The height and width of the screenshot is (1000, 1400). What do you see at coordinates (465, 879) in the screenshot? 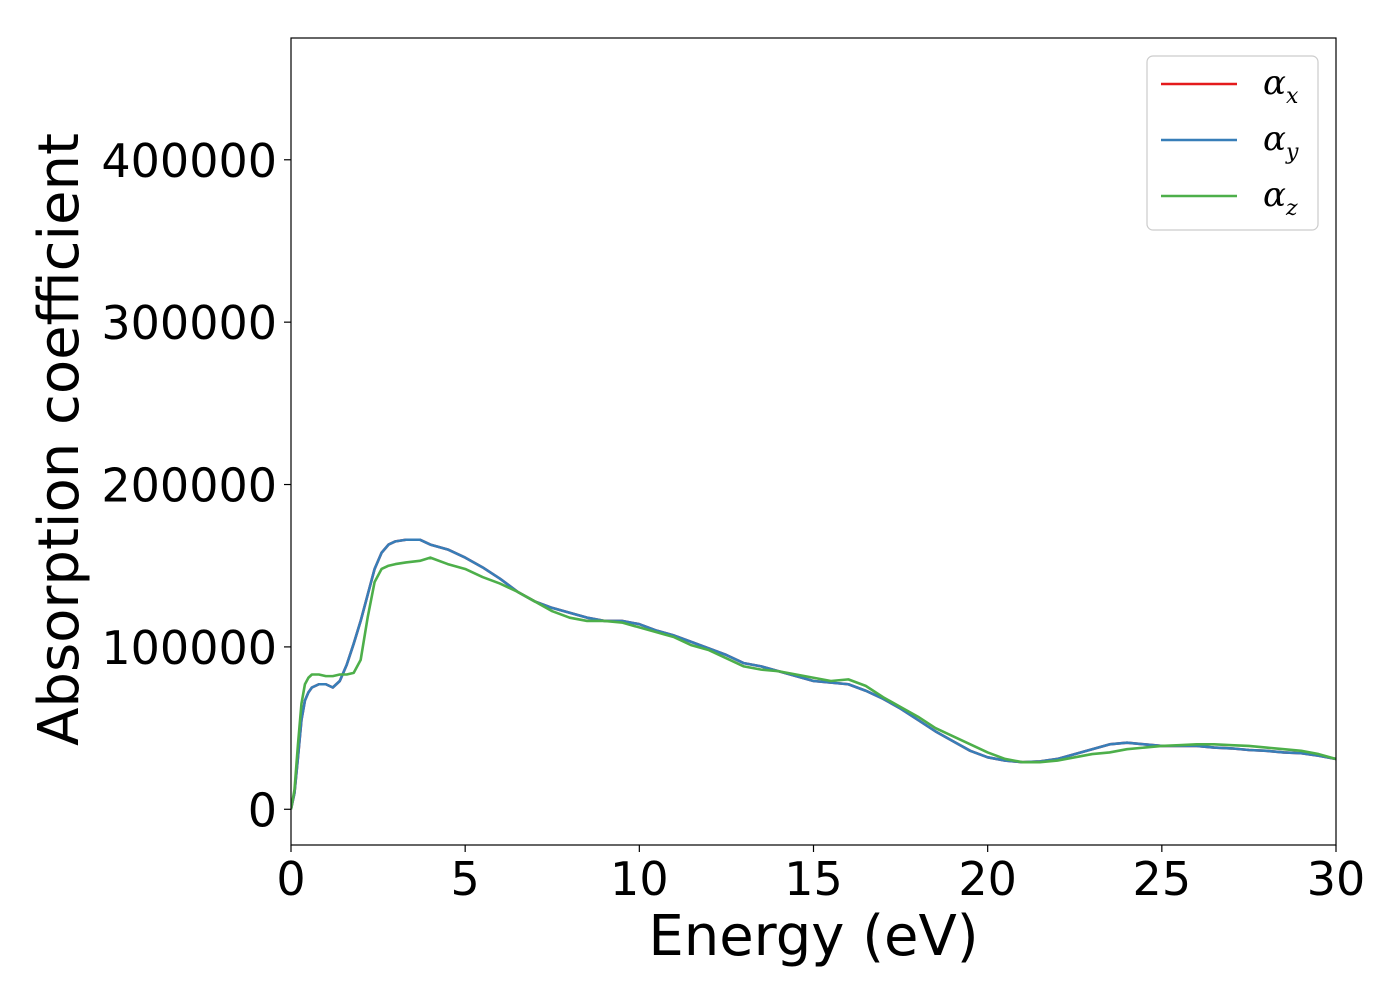
I see `x-tick-label: 5` at bounding box center [465, 879].